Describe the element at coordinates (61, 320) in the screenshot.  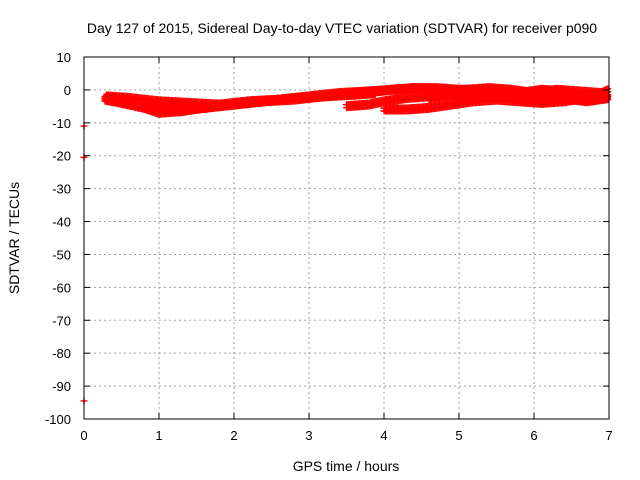
I see `y-tick-label: -70` at that location.